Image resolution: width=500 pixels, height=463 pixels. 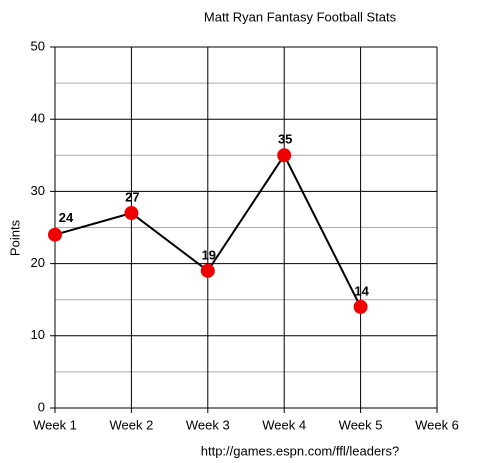 I want to click on data-label: 35, so click(x=285, y=139).